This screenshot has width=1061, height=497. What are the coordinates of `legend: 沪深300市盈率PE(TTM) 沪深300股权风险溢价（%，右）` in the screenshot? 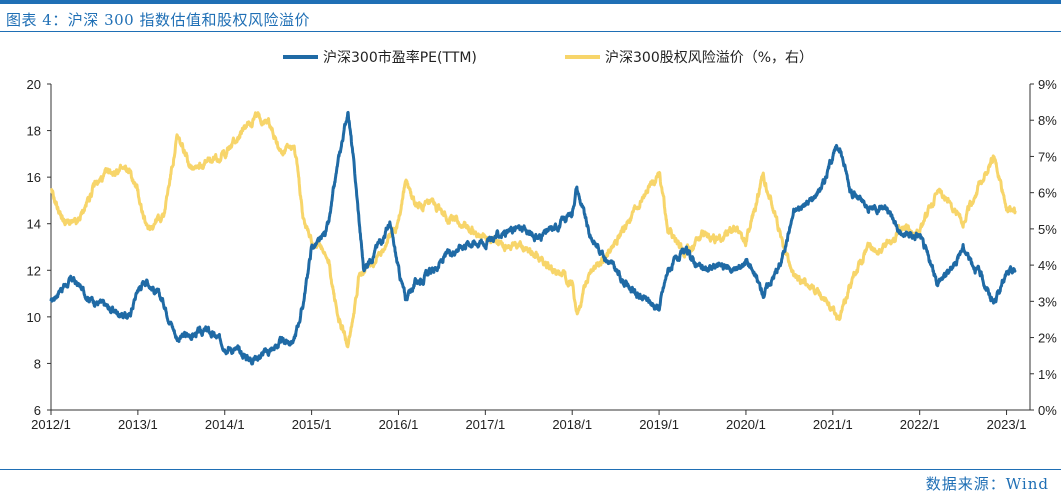 It's located at (548, 57).